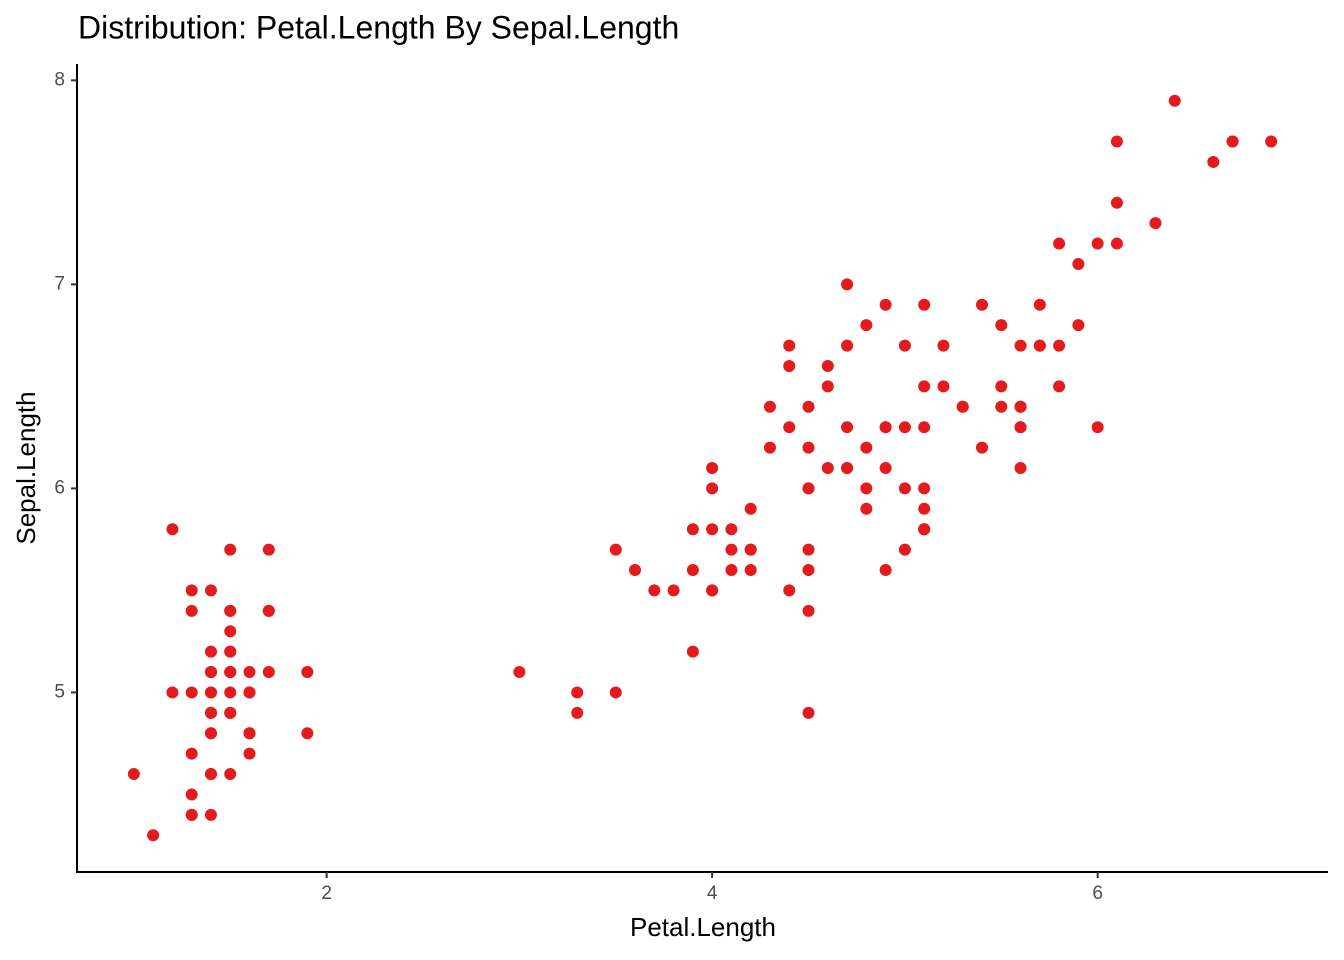 The image size is (1344, 960). Describe the element at coordinates (712, 893) in the screenshot. I see `x-tick-label: 4` at that location.